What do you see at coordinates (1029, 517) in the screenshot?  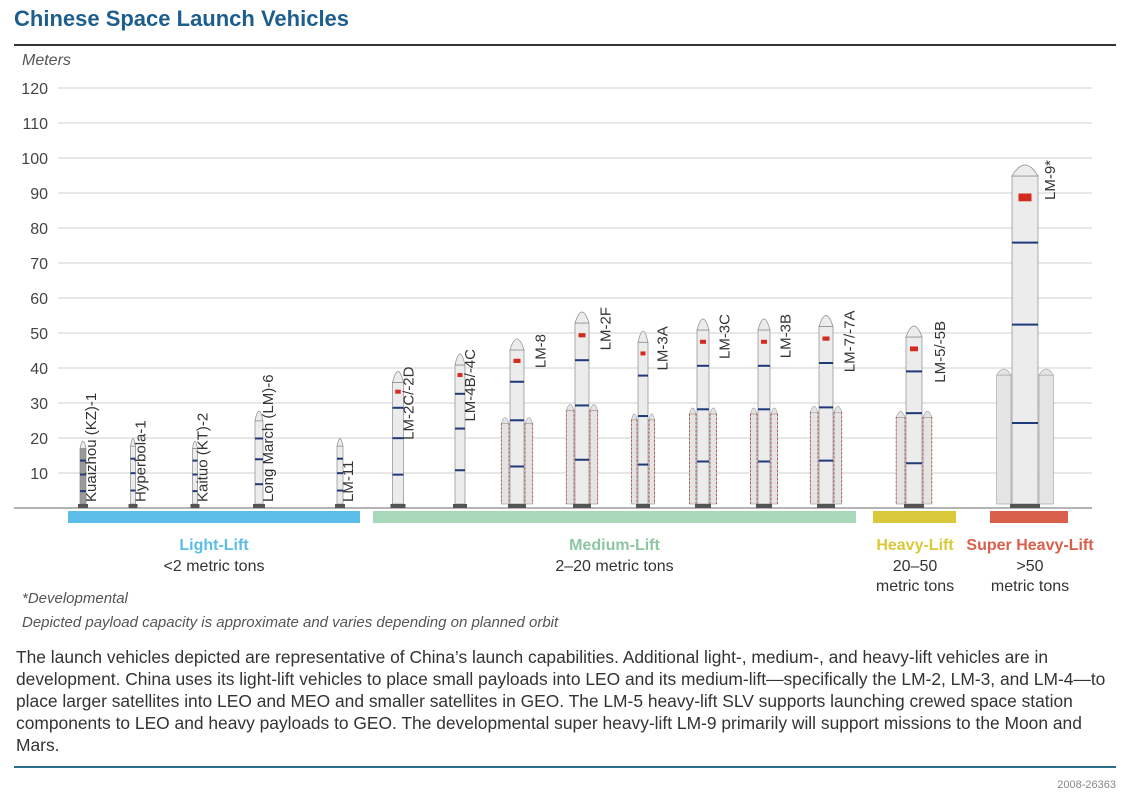 I see `category-bar-super` at bounding box center [1029, 517].